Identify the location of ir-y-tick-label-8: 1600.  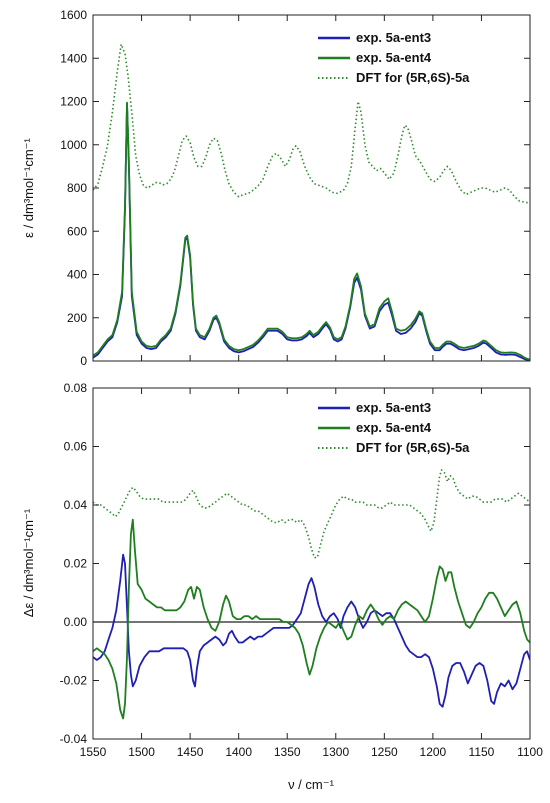
(73, 15).